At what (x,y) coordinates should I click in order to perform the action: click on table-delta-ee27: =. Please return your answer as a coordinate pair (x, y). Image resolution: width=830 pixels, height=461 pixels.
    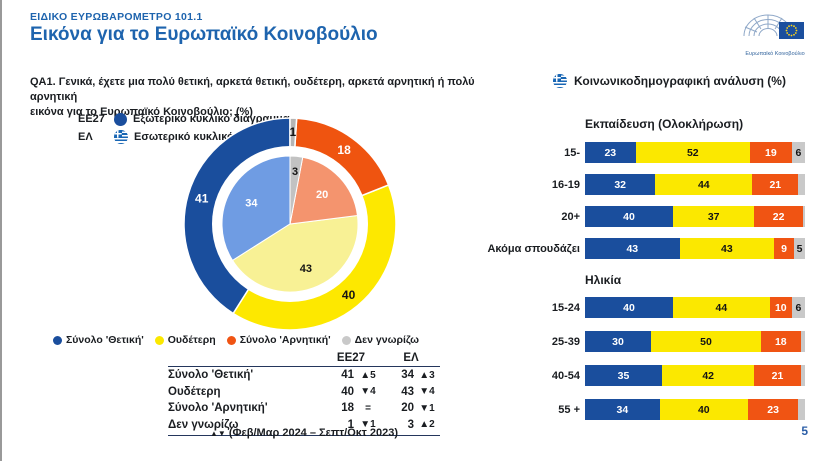
    Looking at the image, I should click on (368, 408).